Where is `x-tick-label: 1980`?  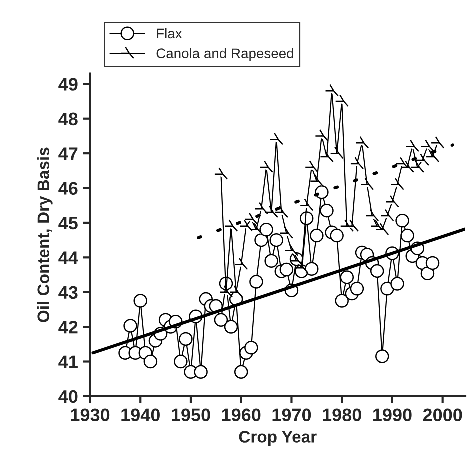
x-tick-label: 1980 is located at coordinates (342, 415).